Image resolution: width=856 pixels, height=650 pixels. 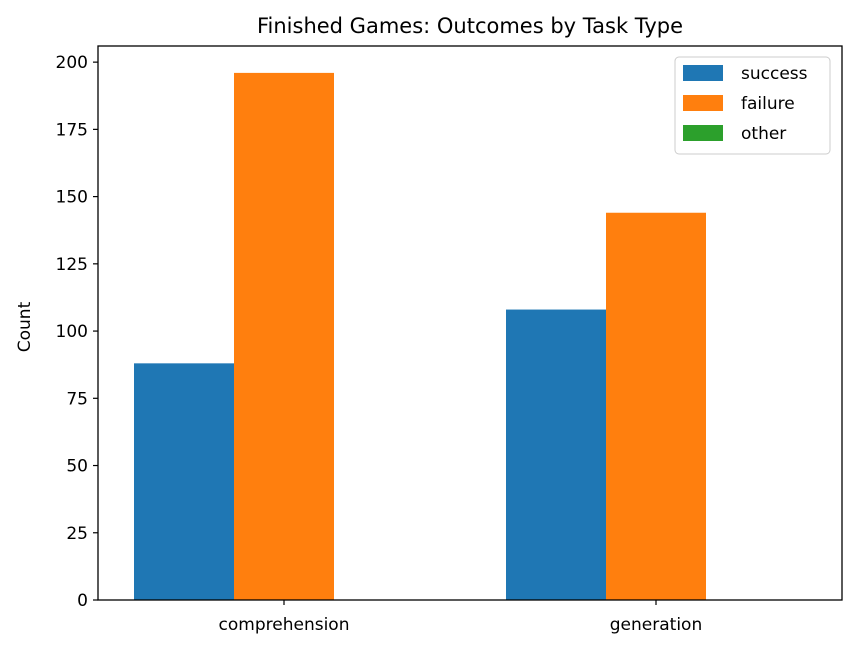 I want to click on x-tick-label: generation, so click(x=656, y=625).